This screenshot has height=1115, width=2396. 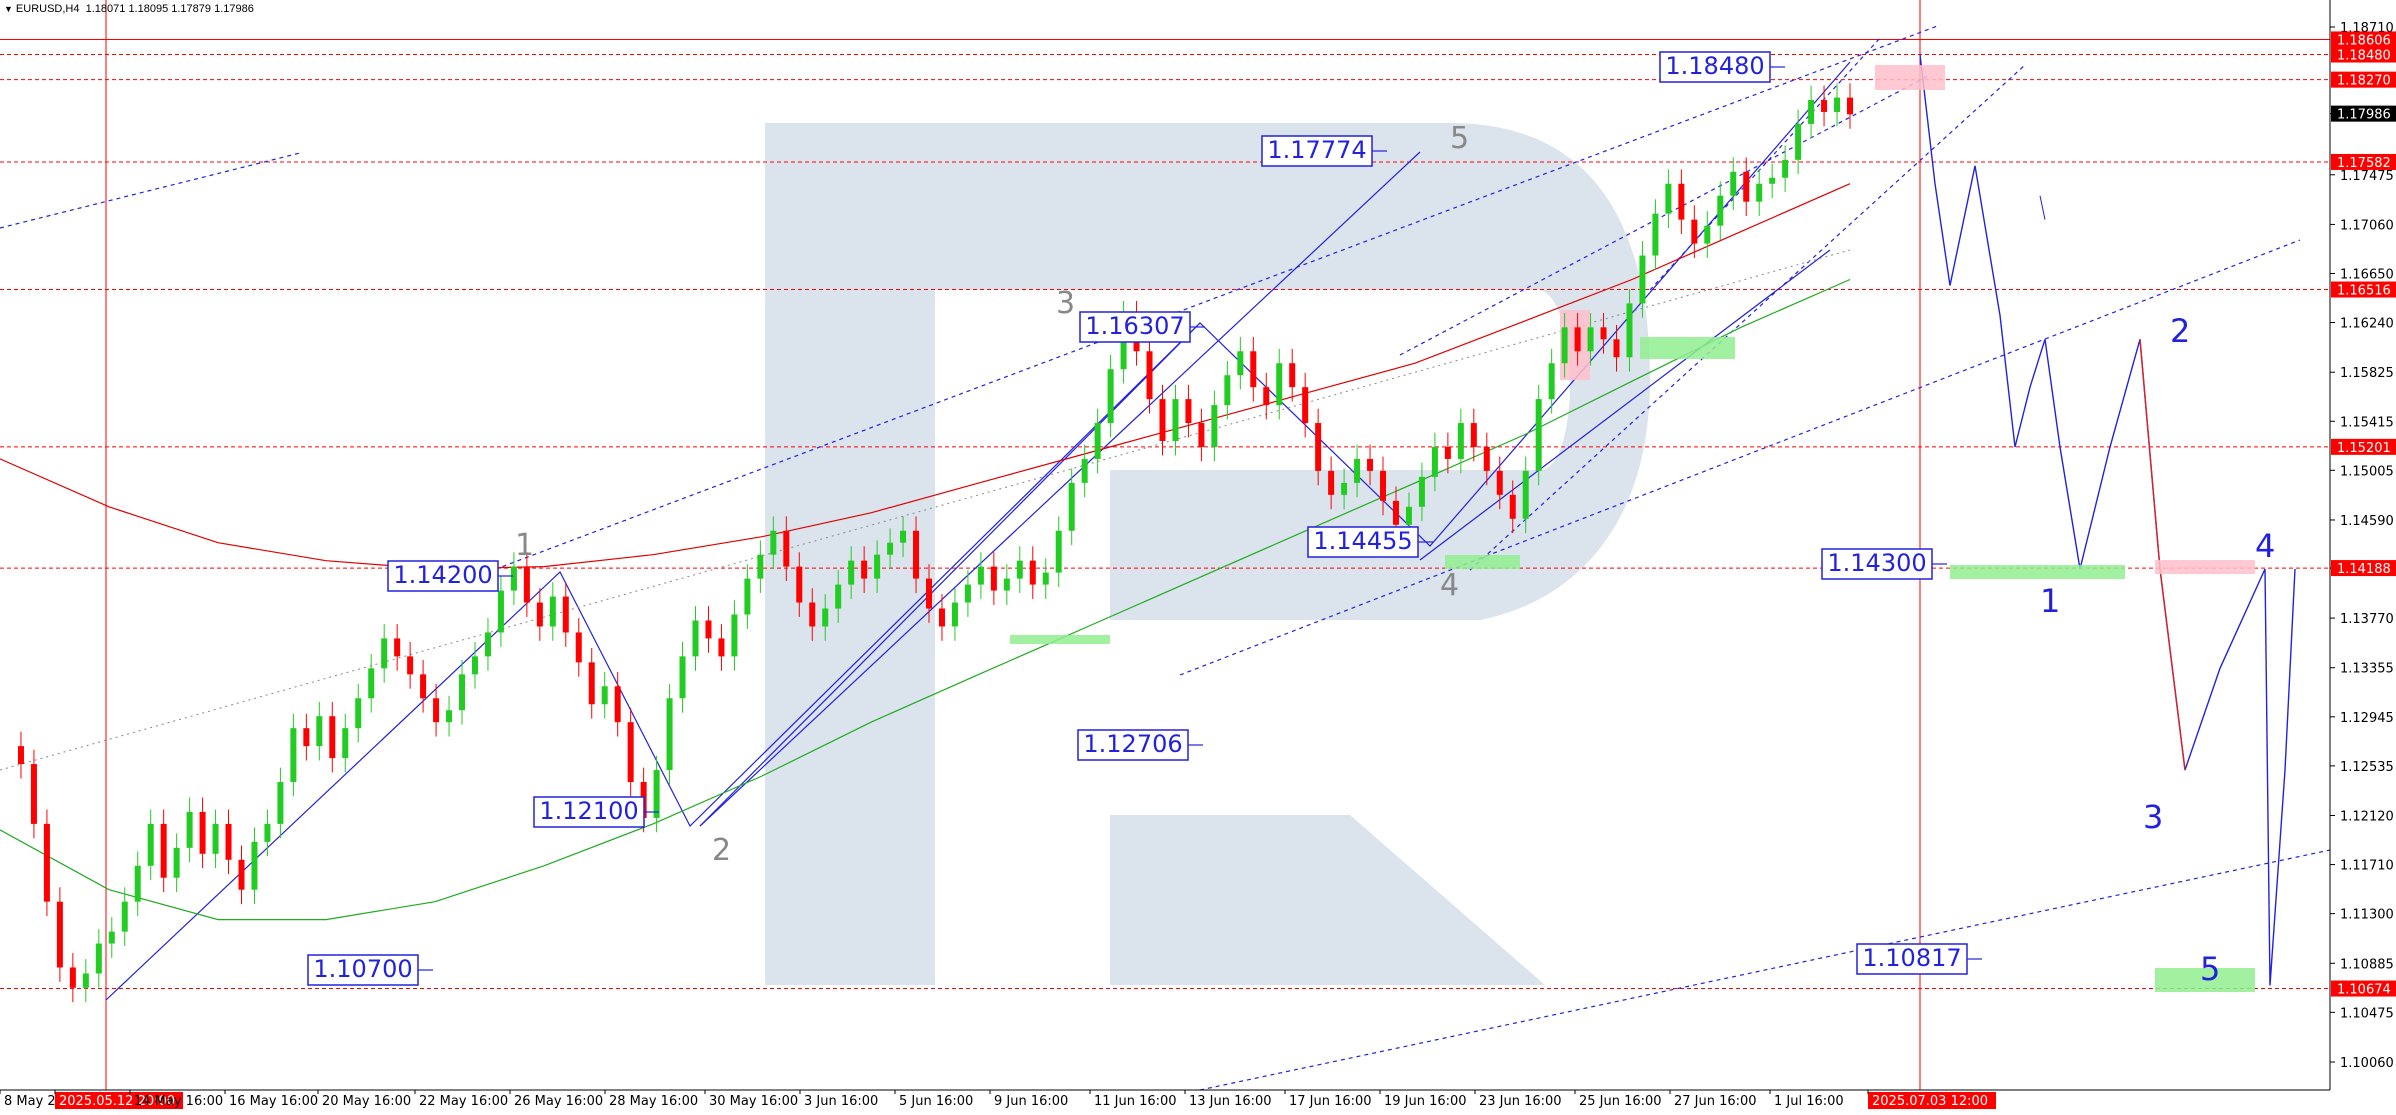 What do you see at coordinates (1140, 745) in the screenshot?
I see `price-annotation: 1.12706` at bounding box center [1140, 745].